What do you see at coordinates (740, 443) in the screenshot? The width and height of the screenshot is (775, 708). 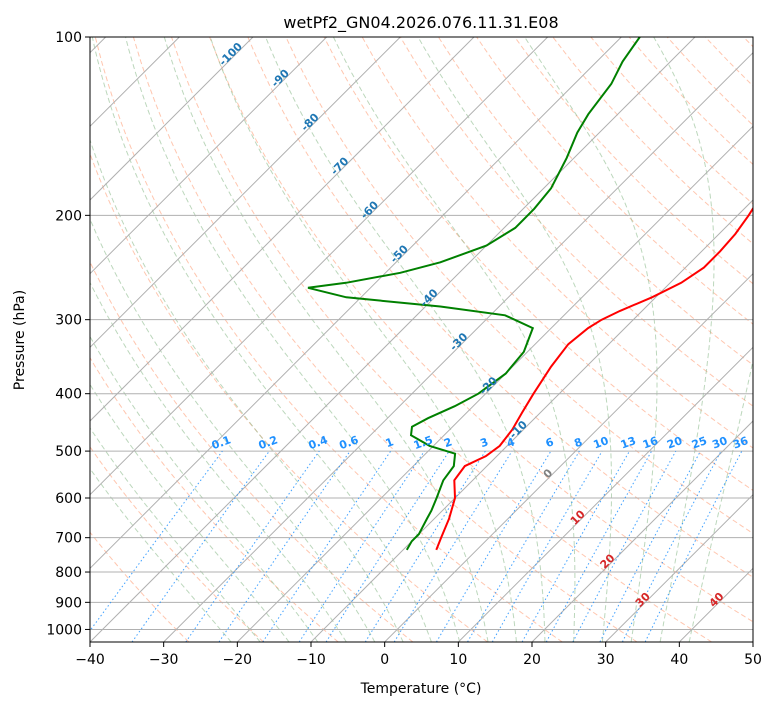 I see `mixing-ratio-label: 36` at bounding box center [740, 443].